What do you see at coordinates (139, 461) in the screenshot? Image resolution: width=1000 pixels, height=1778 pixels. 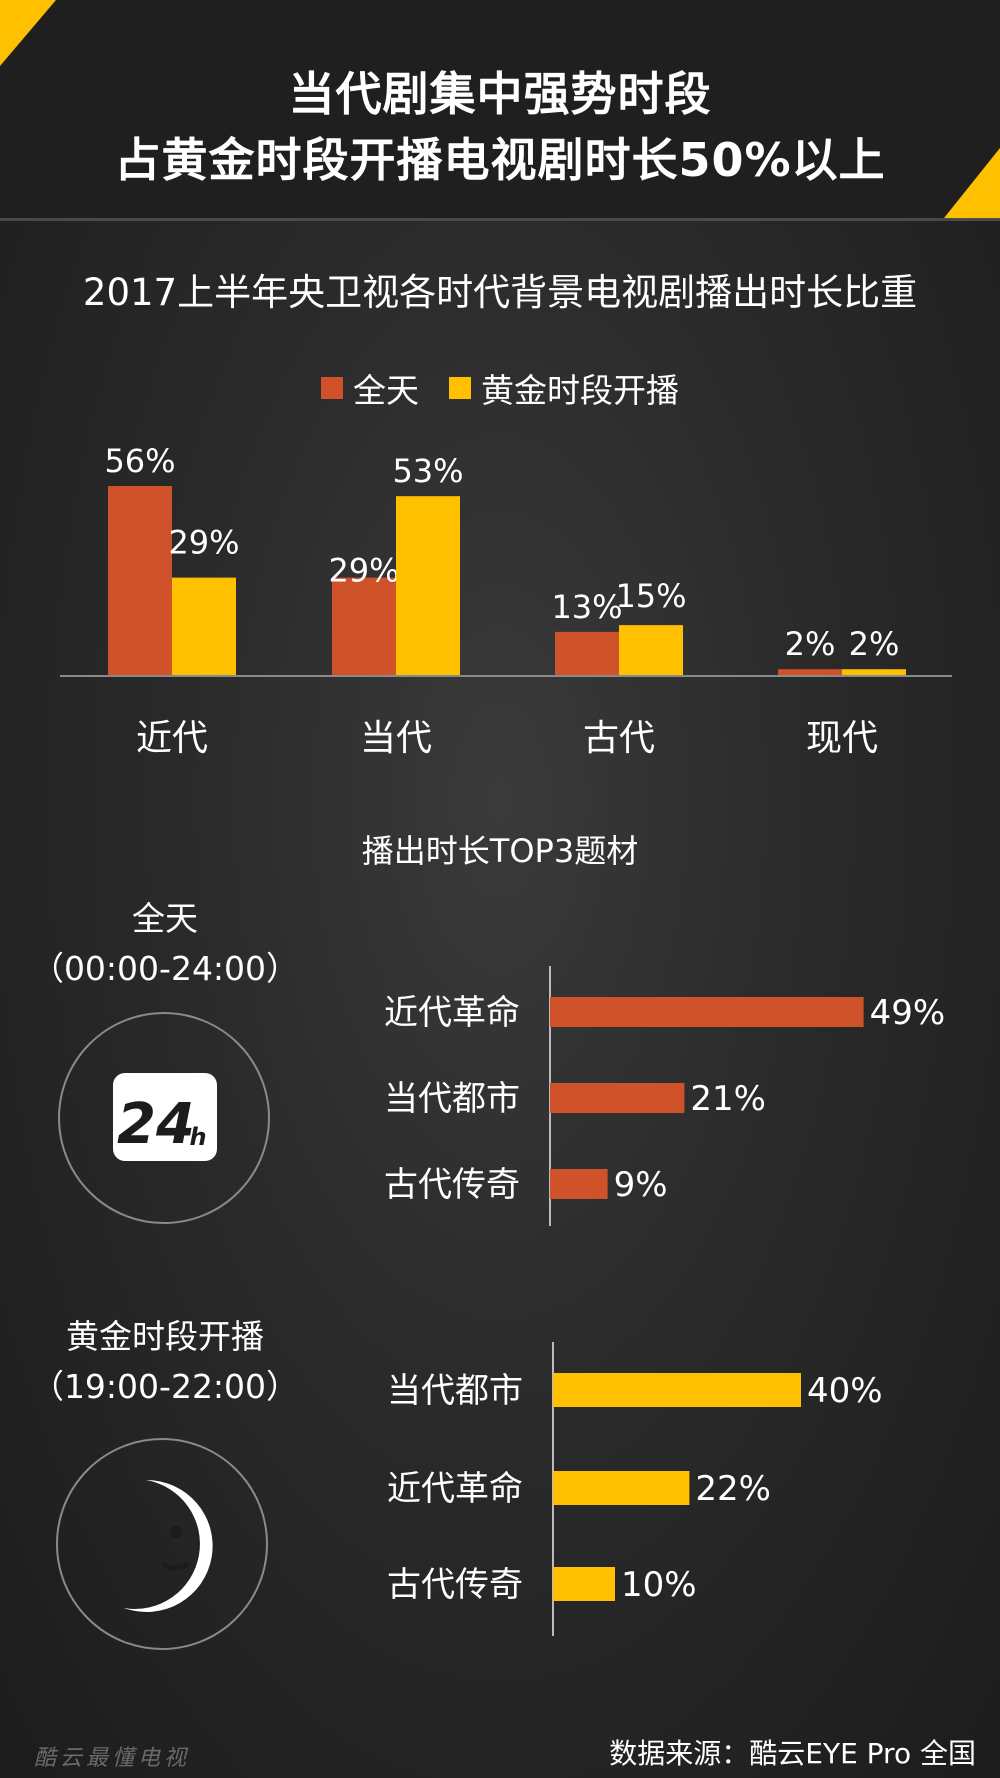 I see `bar-label-allday-0: 56%` at bounding box center [139, 461].